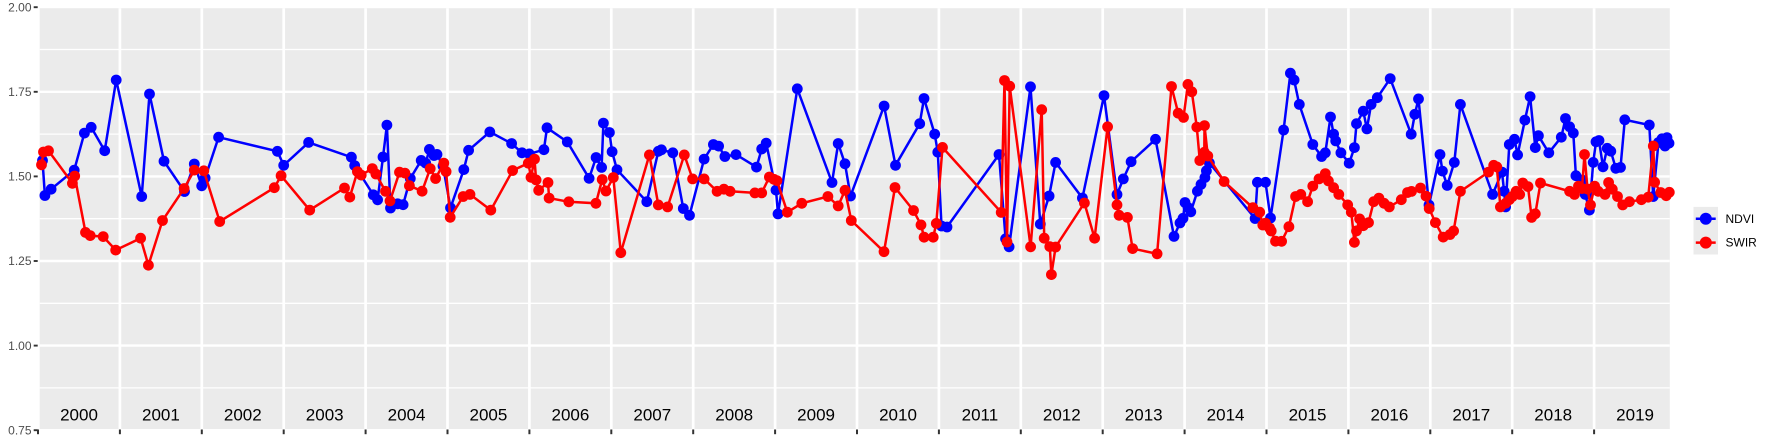 The width and height of the screenshot is (1773, 447). I want to click on svg-text: 1.25, so click(20, 261).